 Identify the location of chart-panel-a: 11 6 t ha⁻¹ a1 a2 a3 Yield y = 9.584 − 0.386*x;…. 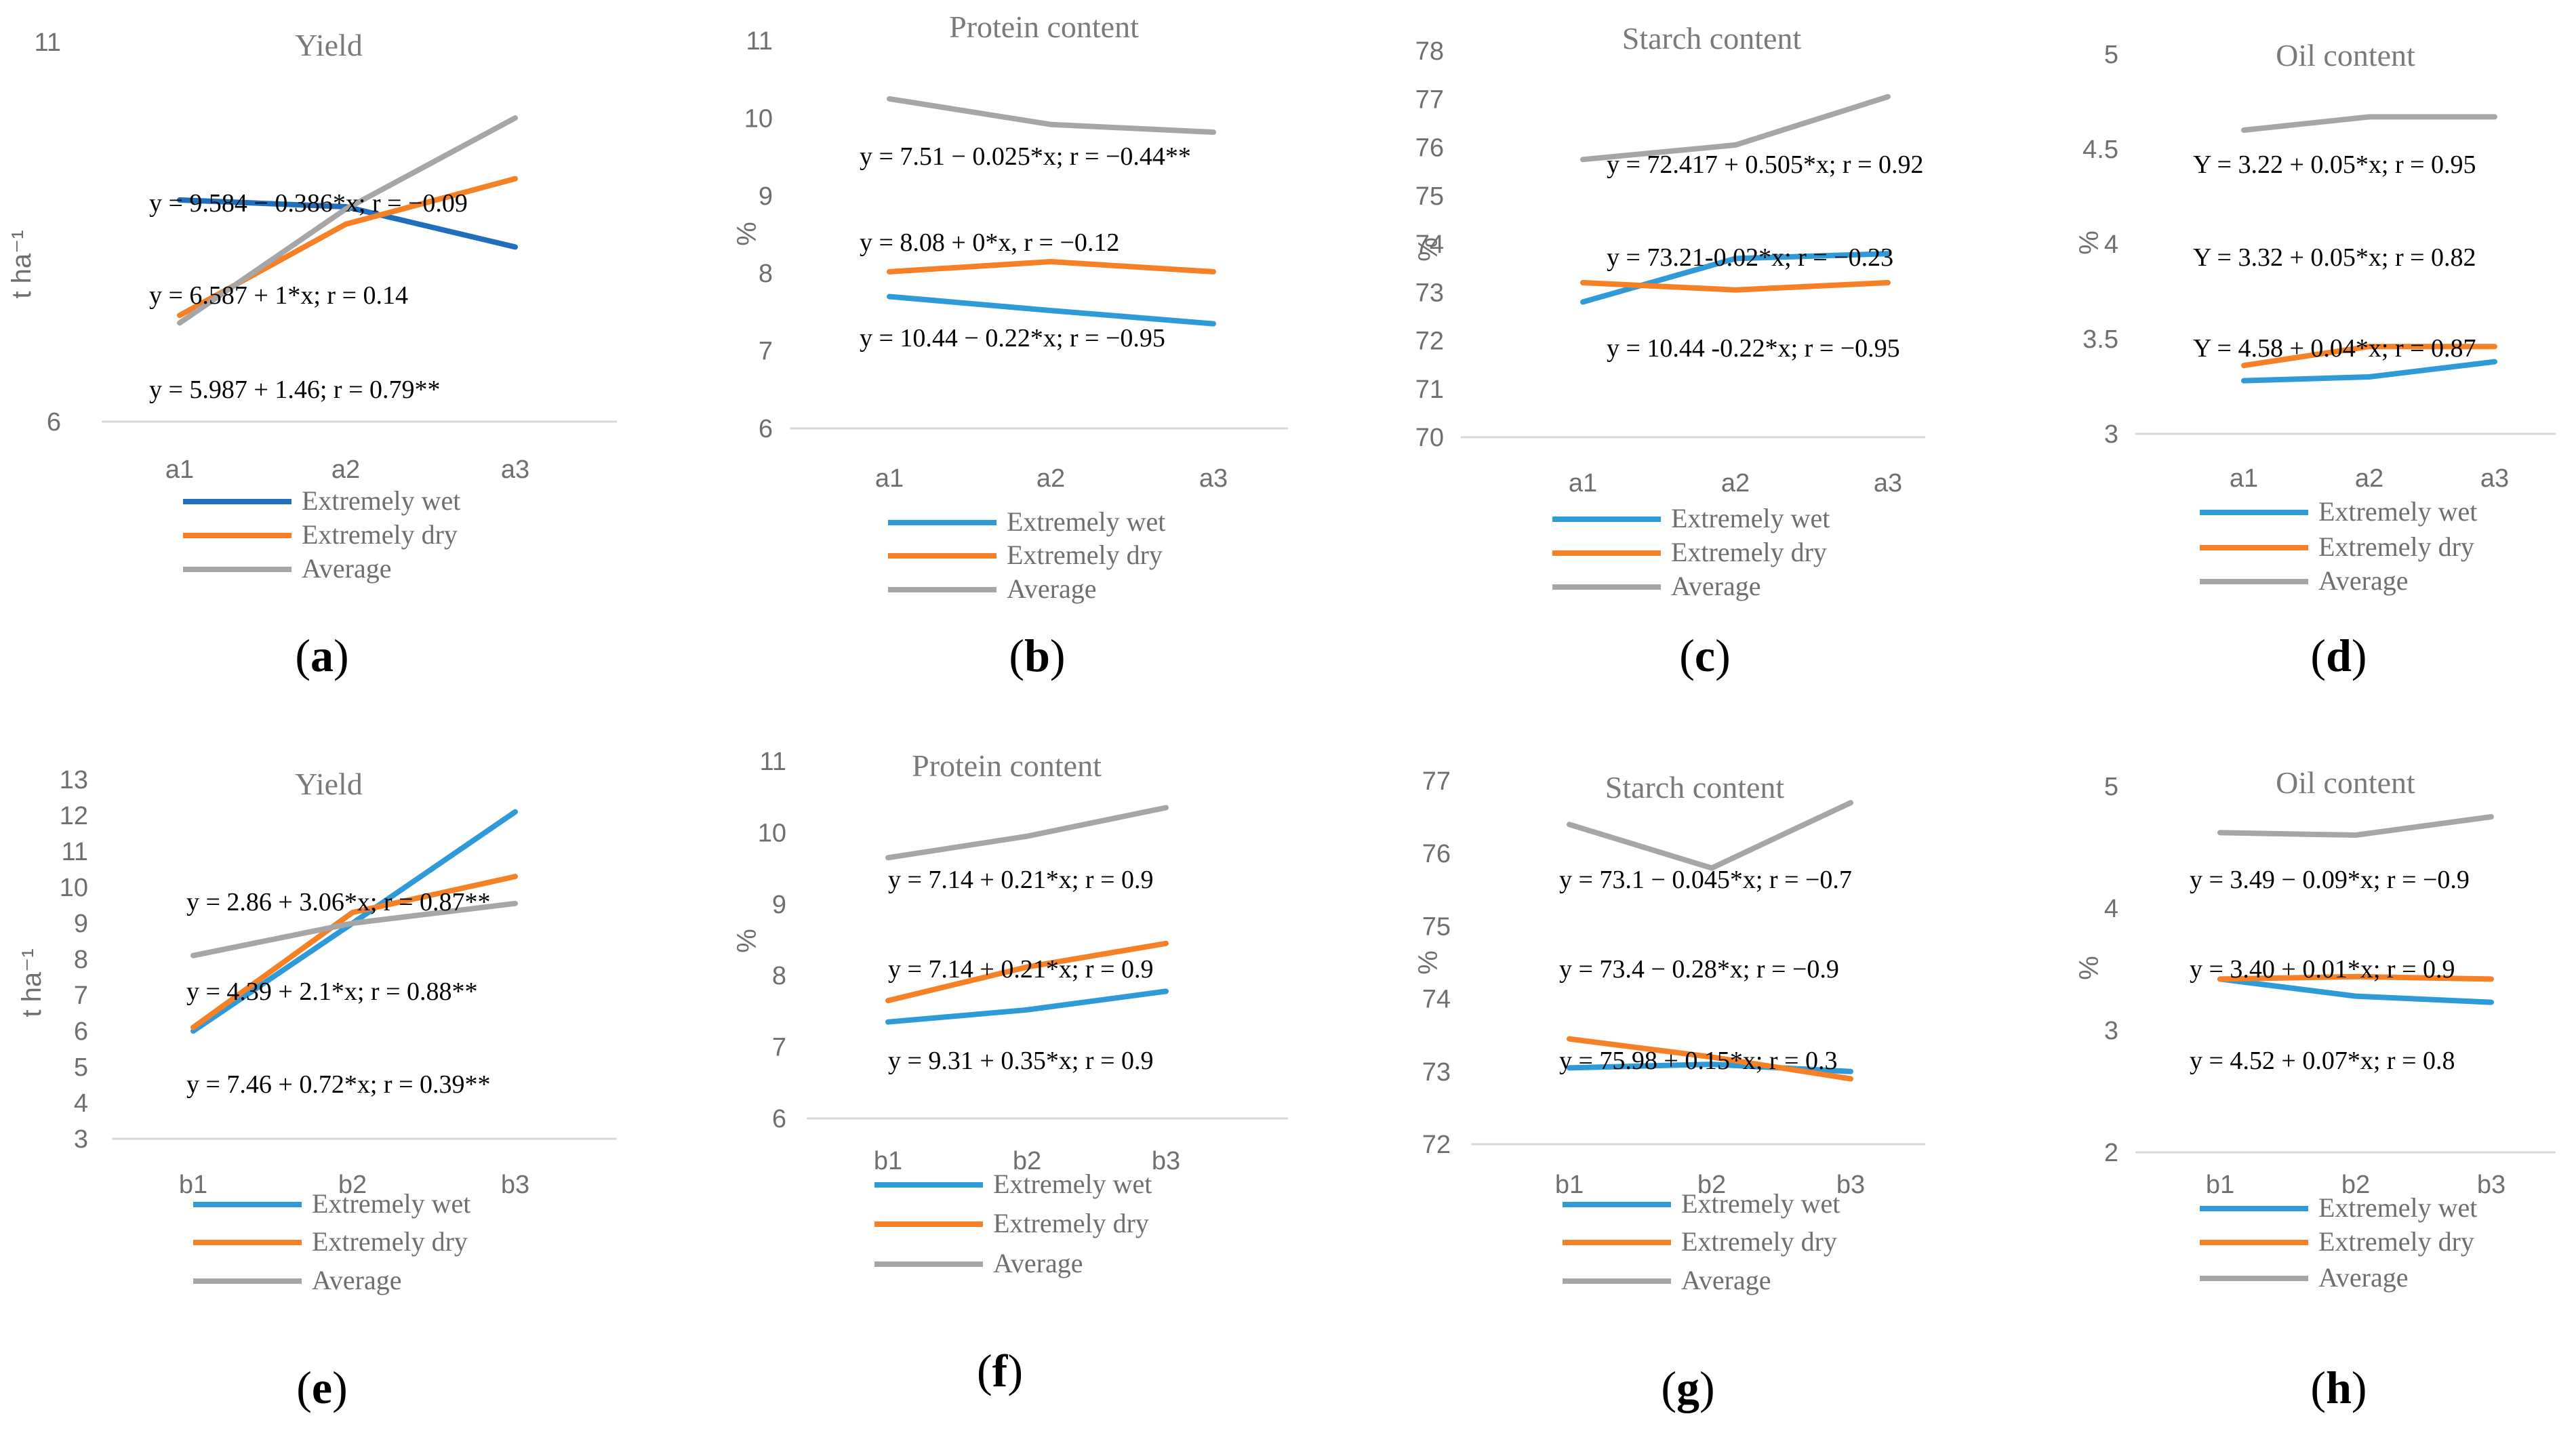
(312, 354).